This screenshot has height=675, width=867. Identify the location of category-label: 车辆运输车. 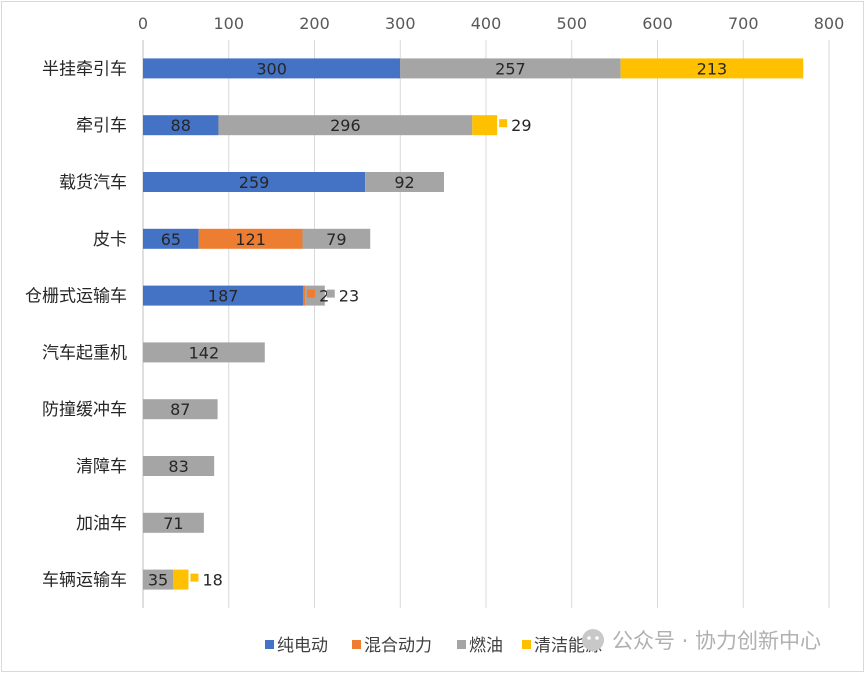
(84, 581).